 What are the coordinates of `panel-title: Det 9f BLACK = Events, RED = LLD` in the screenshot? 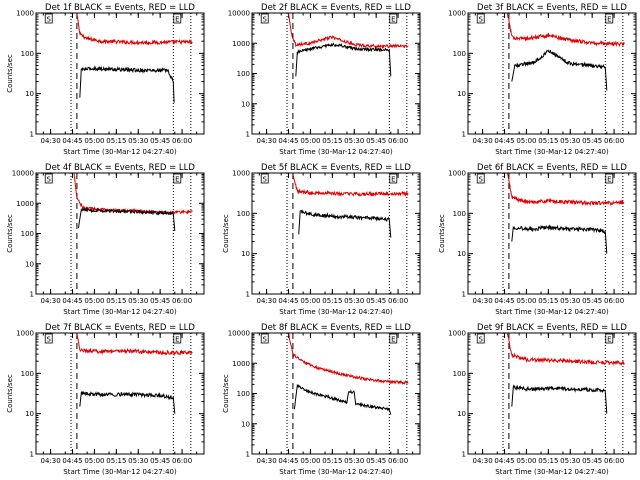 It's located at (552, 328).